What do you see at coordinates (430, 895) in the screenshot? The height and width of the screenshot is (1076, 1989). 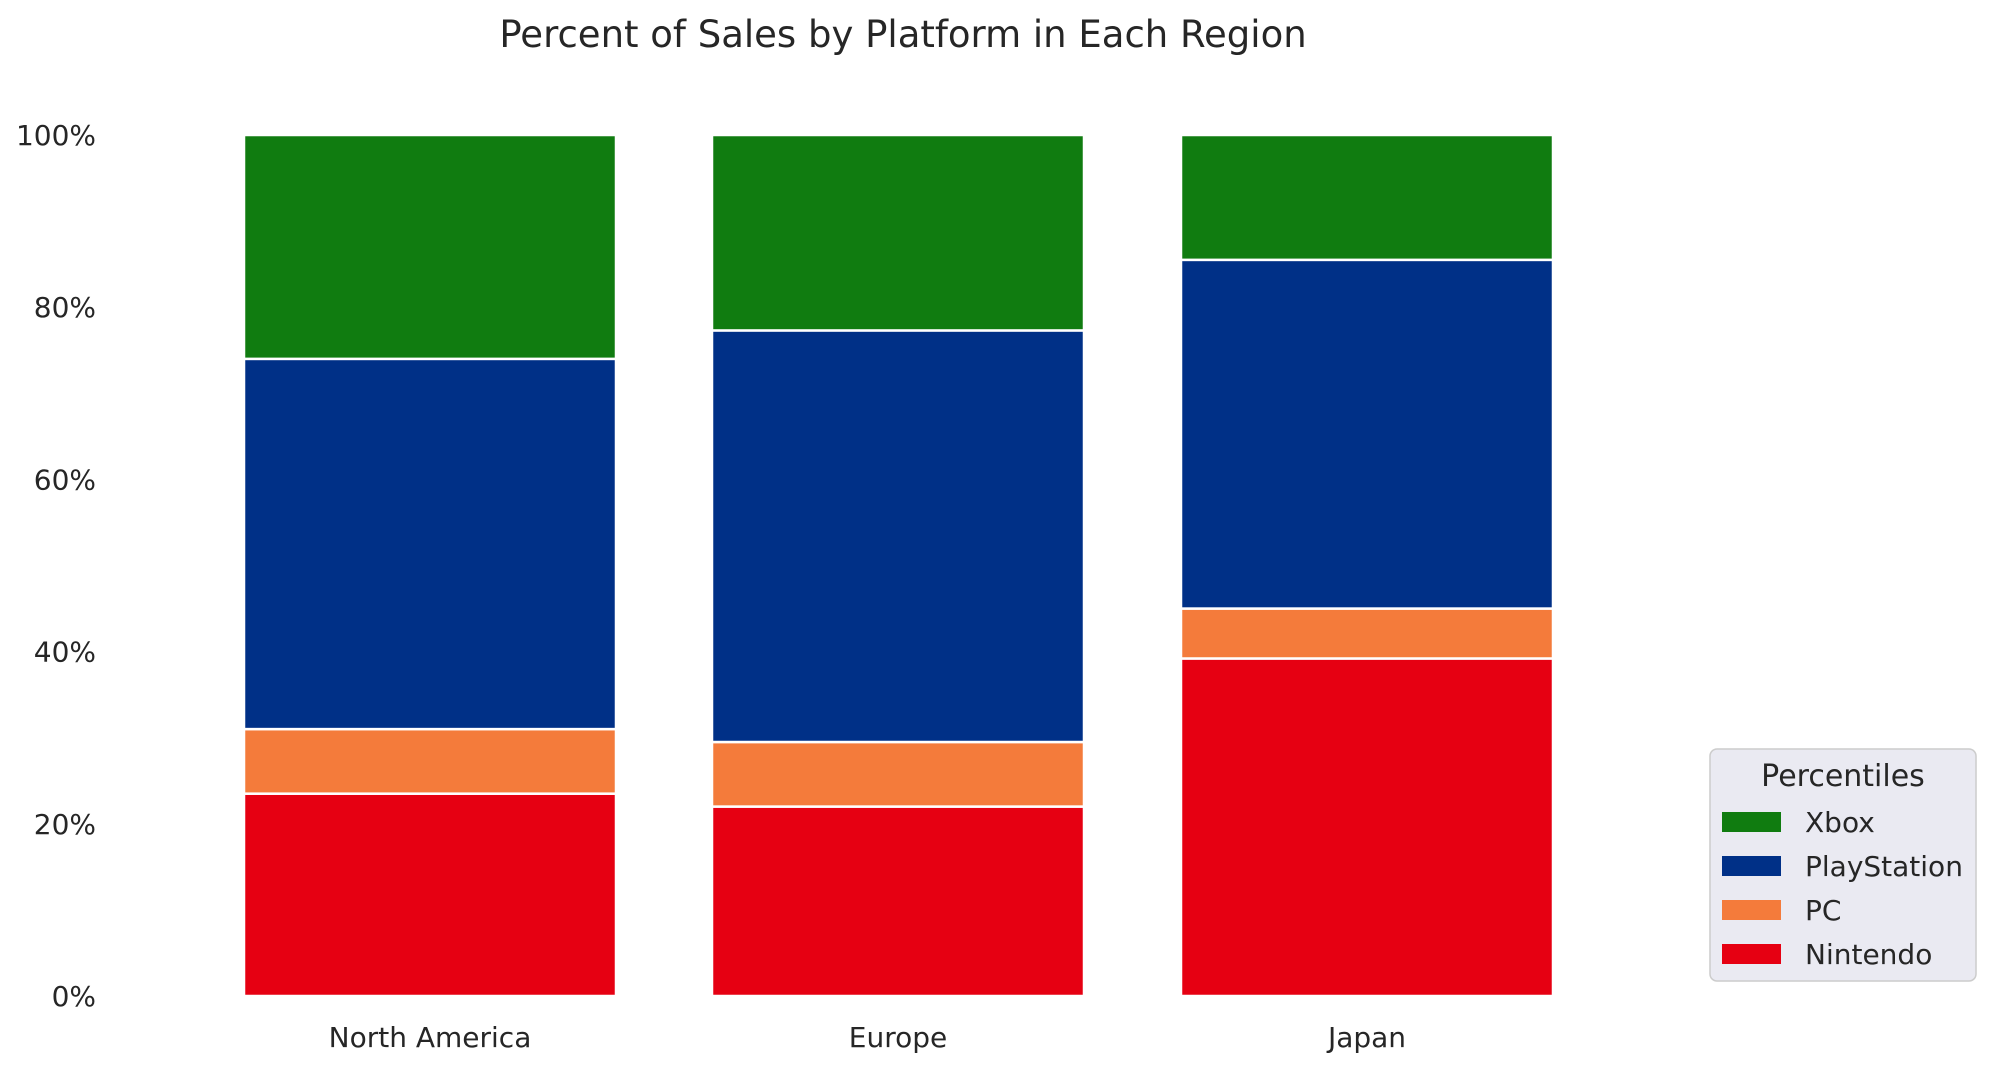 I see `bar-nintendo-north-america` at bounding box center [430, 895].